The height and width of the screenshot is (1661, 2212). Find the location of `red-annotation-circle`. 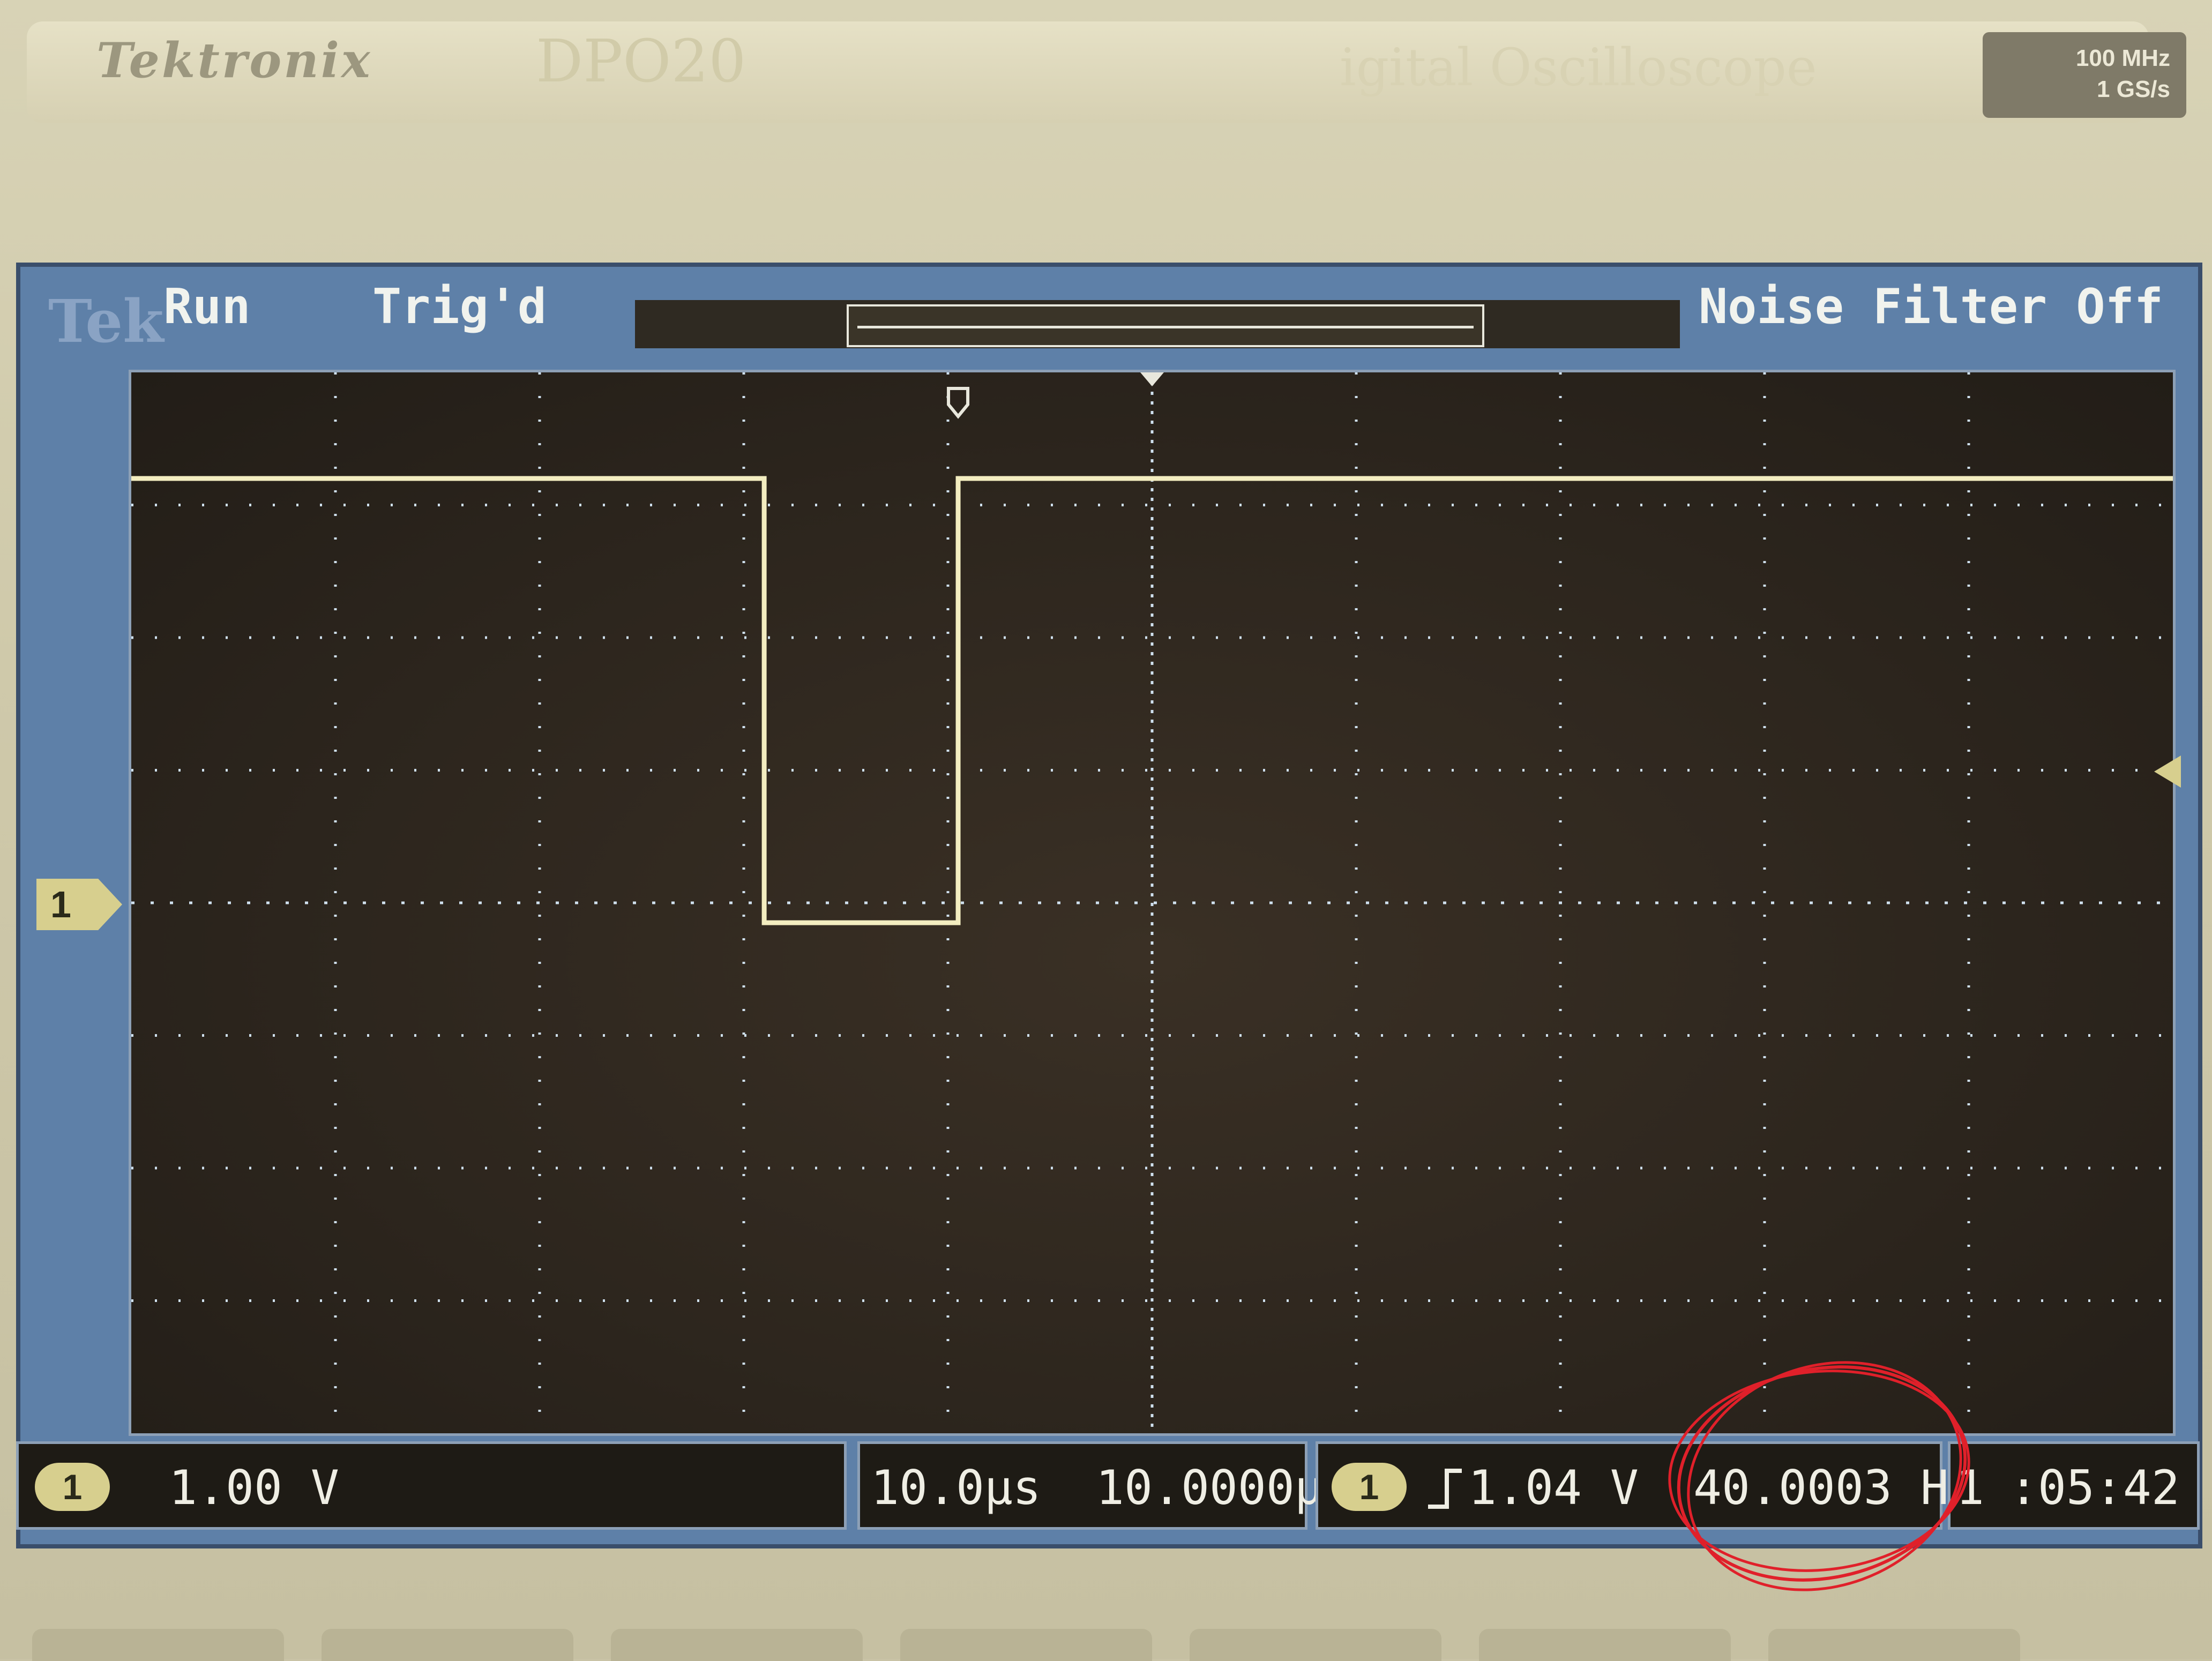

red-annotation-circle is located at coordinates (1819, 1476).